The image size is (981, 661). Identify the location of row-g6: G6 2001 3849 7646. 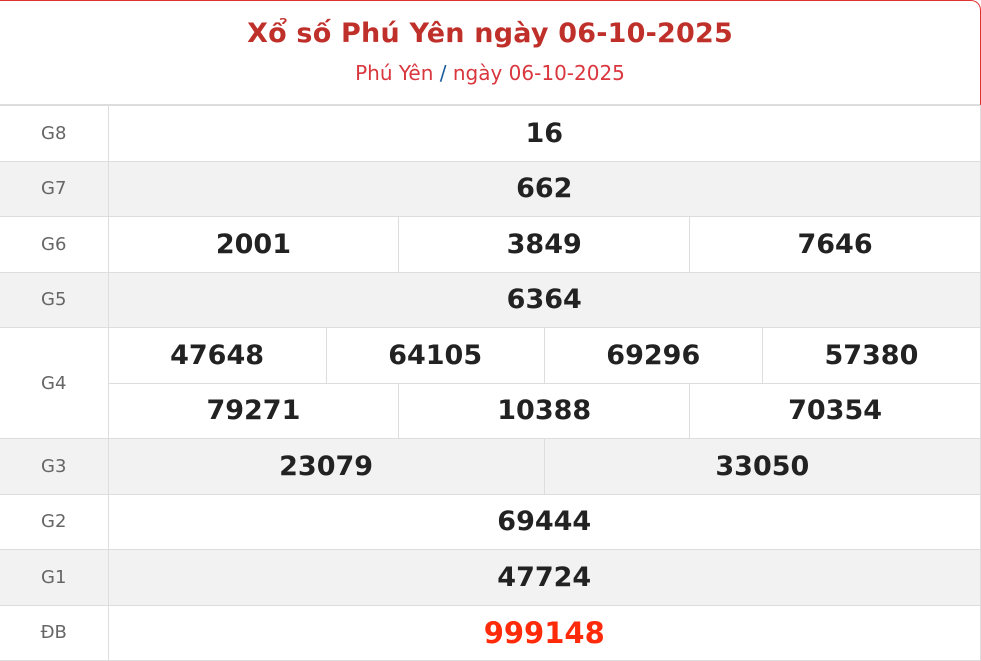
(490, 244).